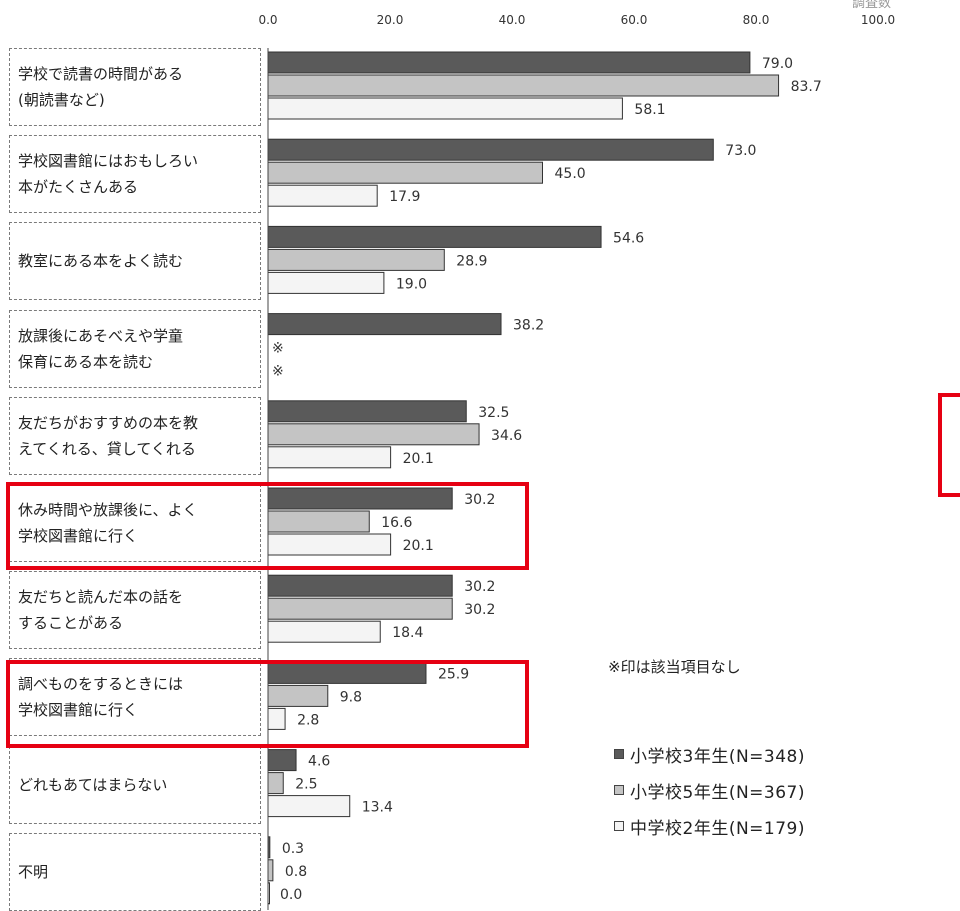 The height and width of the screenshot is (911, 960). What do you see at coordinates (717, 756) in the screenshot?
I see `legend-label-g3: 小学校3年生(N=348)` at bounding box center [717, 756].